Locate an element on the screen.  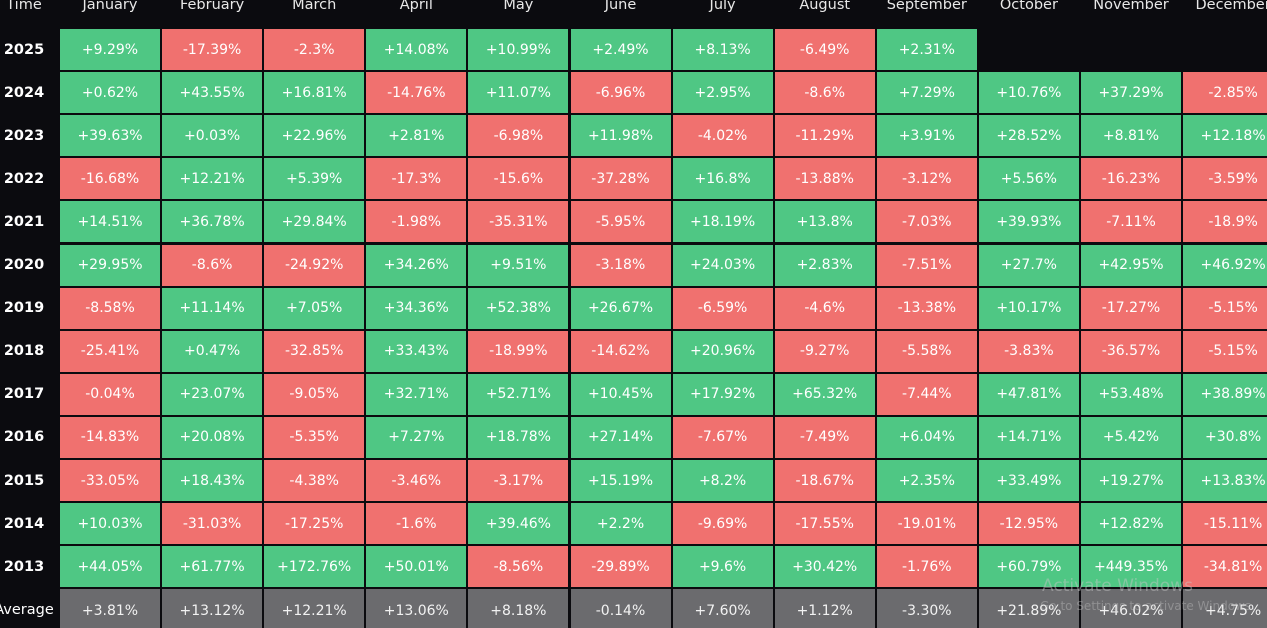
return-cell: +34.36% is located at coordinates (416, 308).